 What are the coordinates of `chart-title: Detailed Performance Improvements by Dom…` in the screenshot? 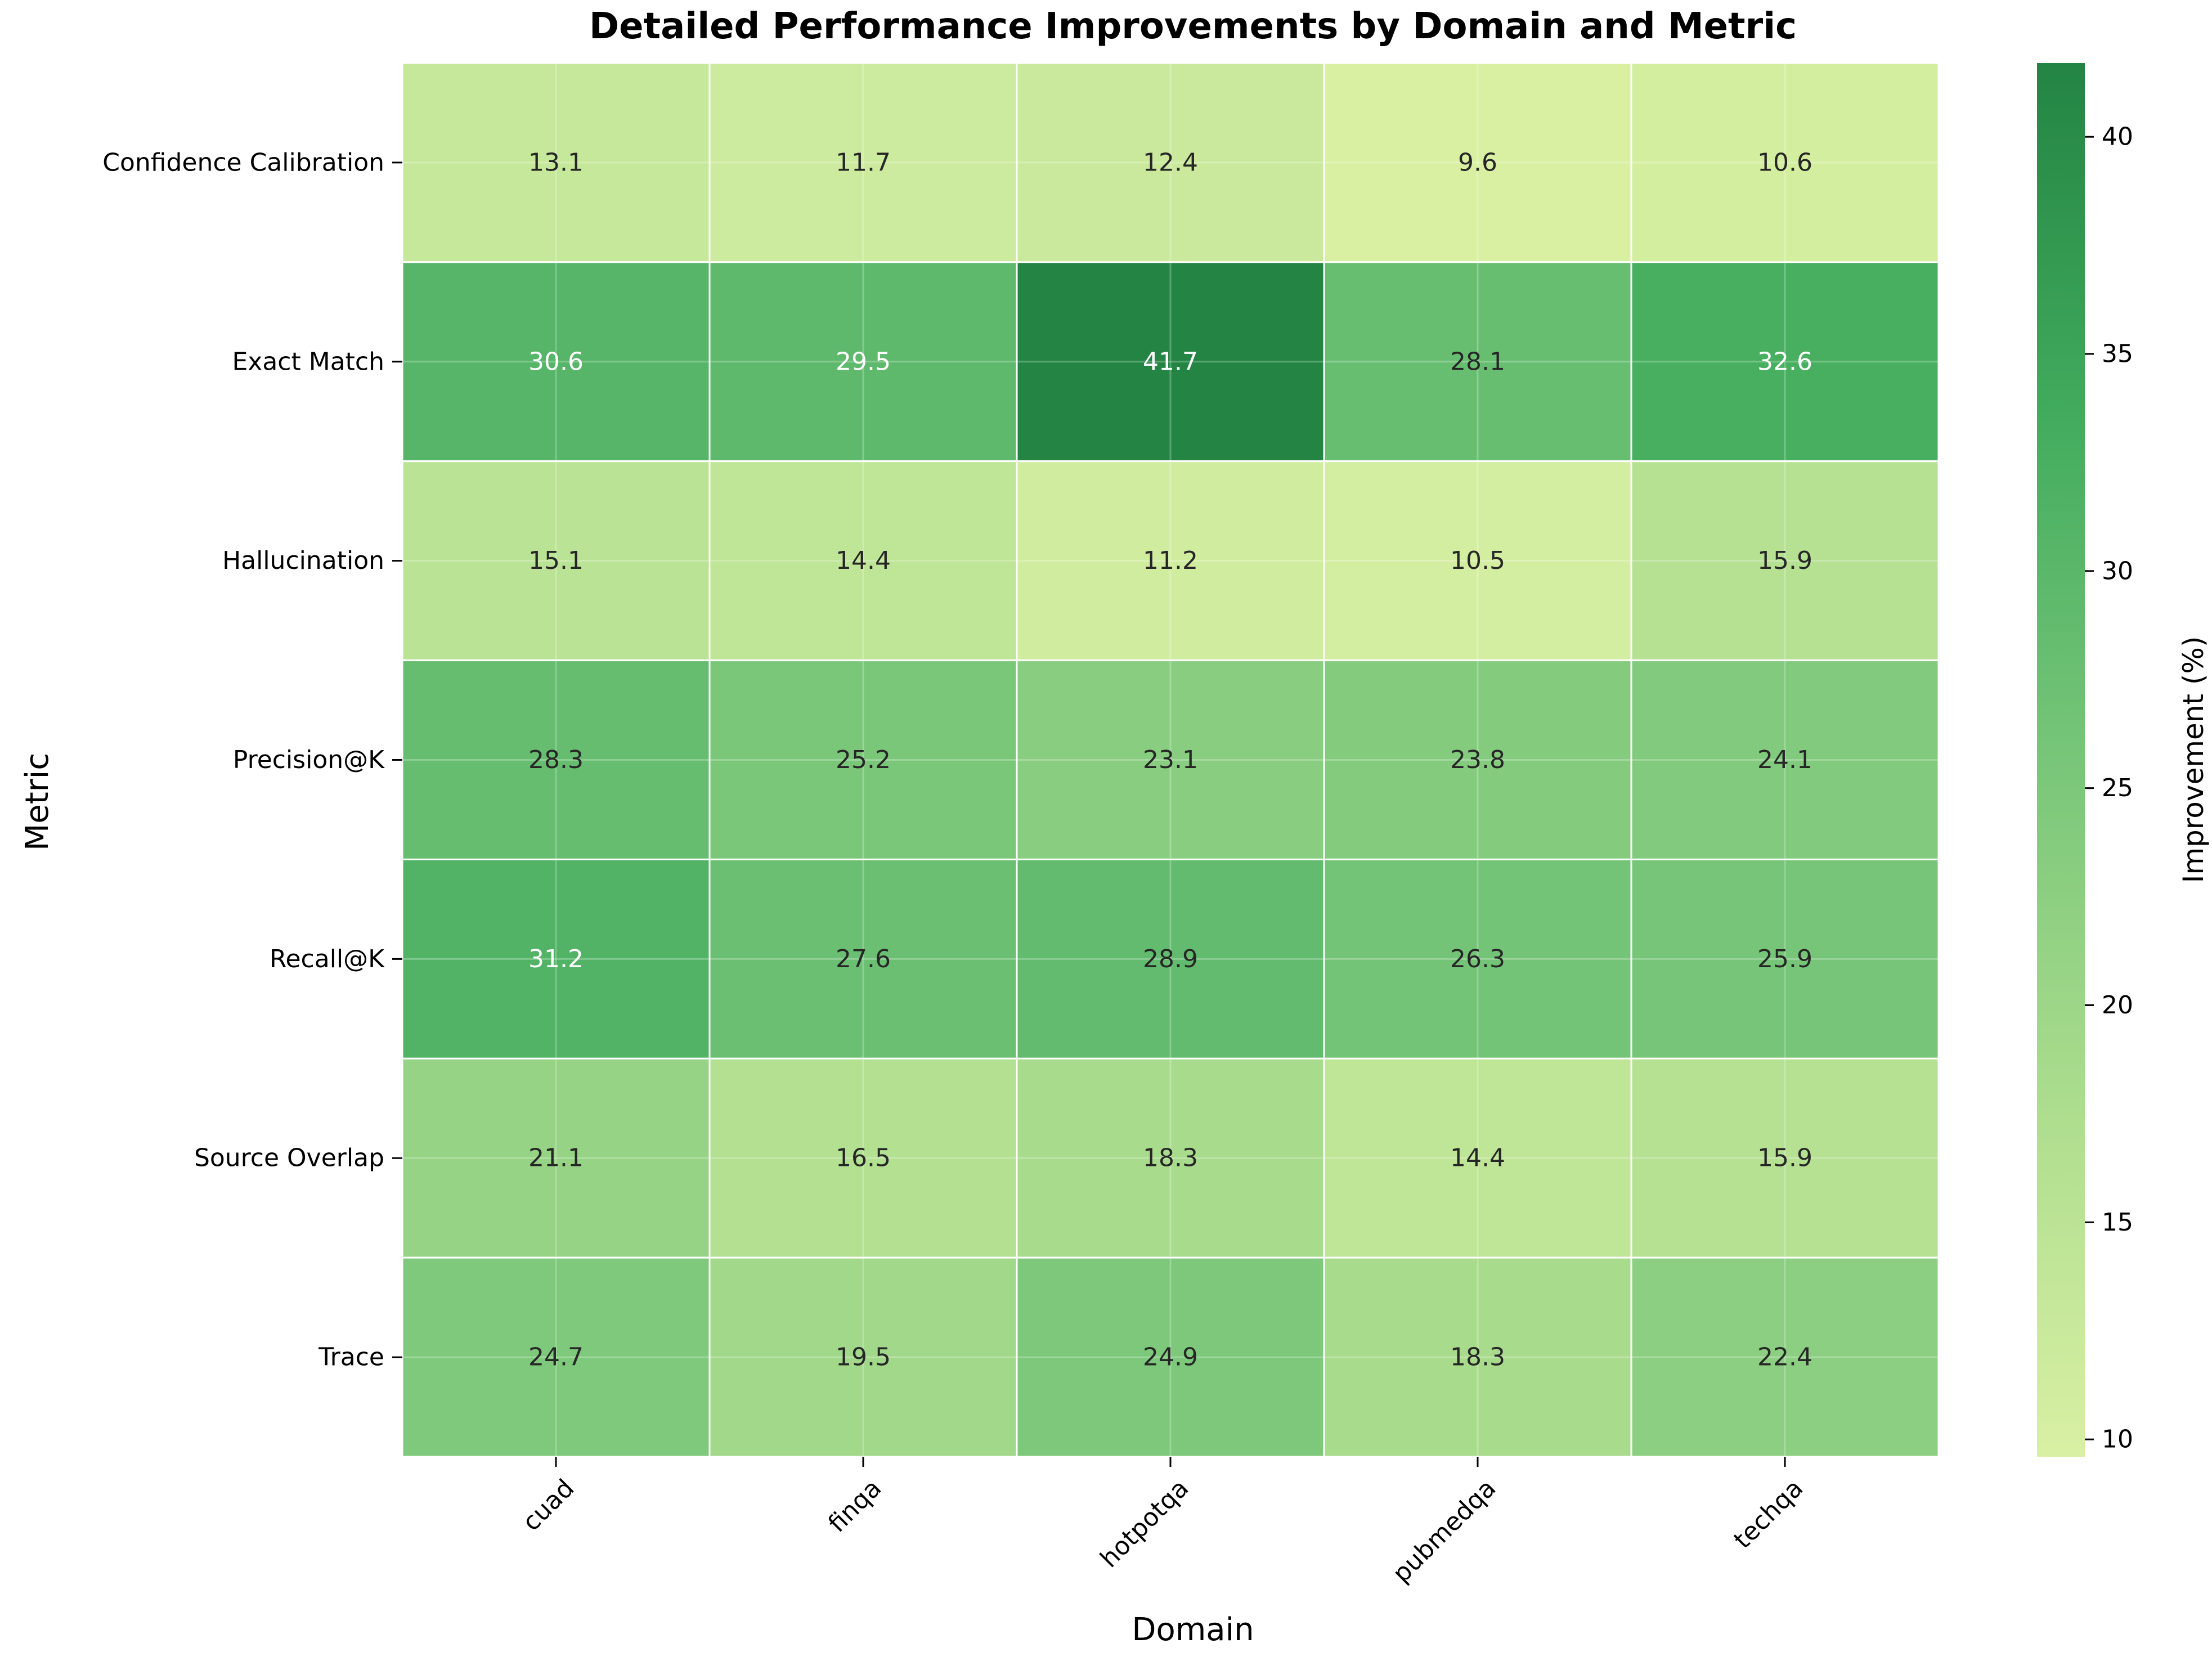 It's located at (1193, 26).